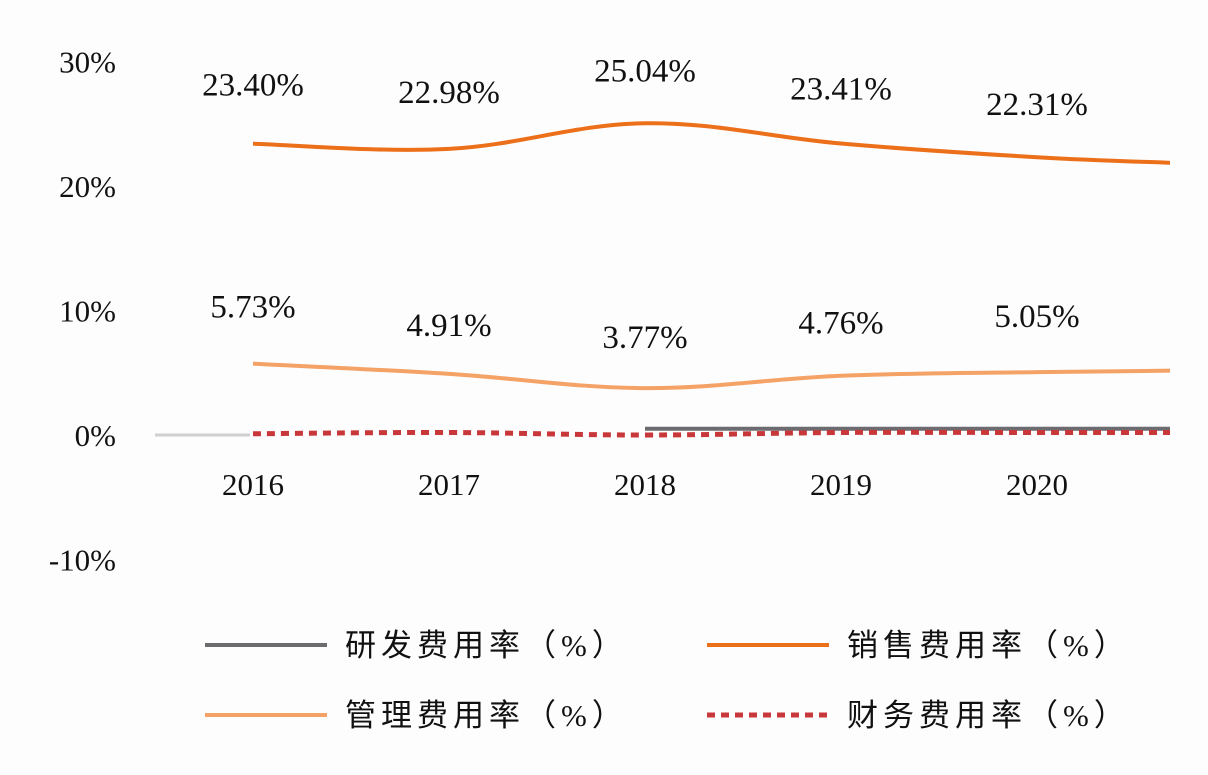  Describe the element at coordinates (1036, 317) in the screenshot. I see `data-label: 5.05%` at that location.